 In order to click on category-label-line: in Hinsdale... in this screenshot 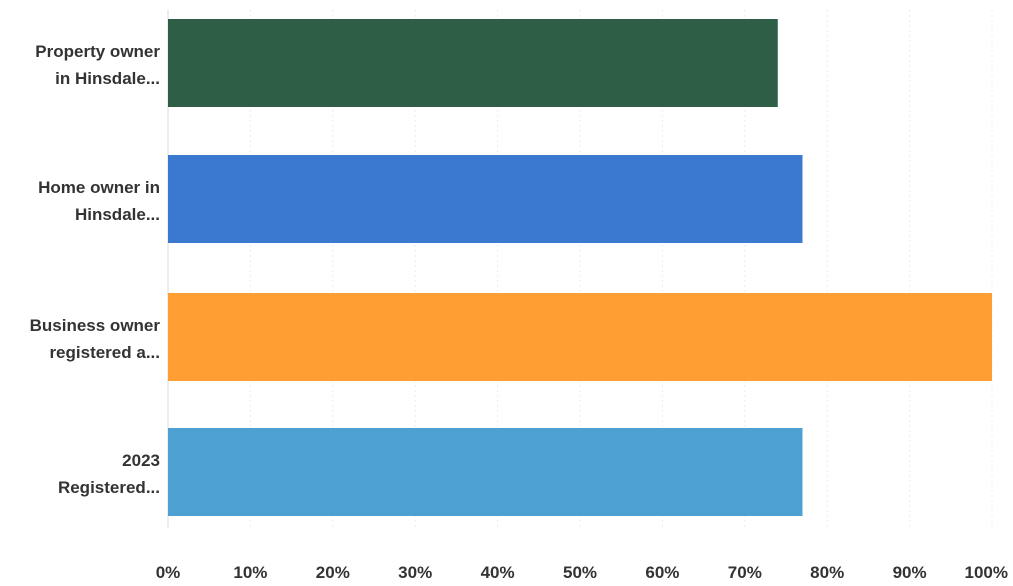, I will do `click(107, 78)`.